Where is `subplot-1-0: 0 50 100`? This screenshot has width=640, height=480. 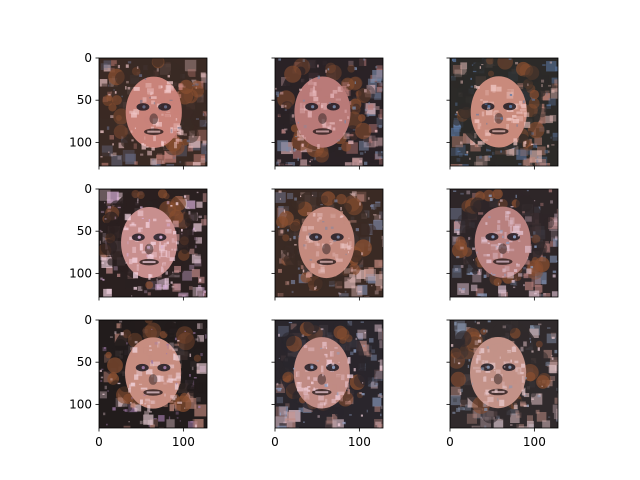
subplot-1-0: 0 50 100 is located at coordinates (138, 241).